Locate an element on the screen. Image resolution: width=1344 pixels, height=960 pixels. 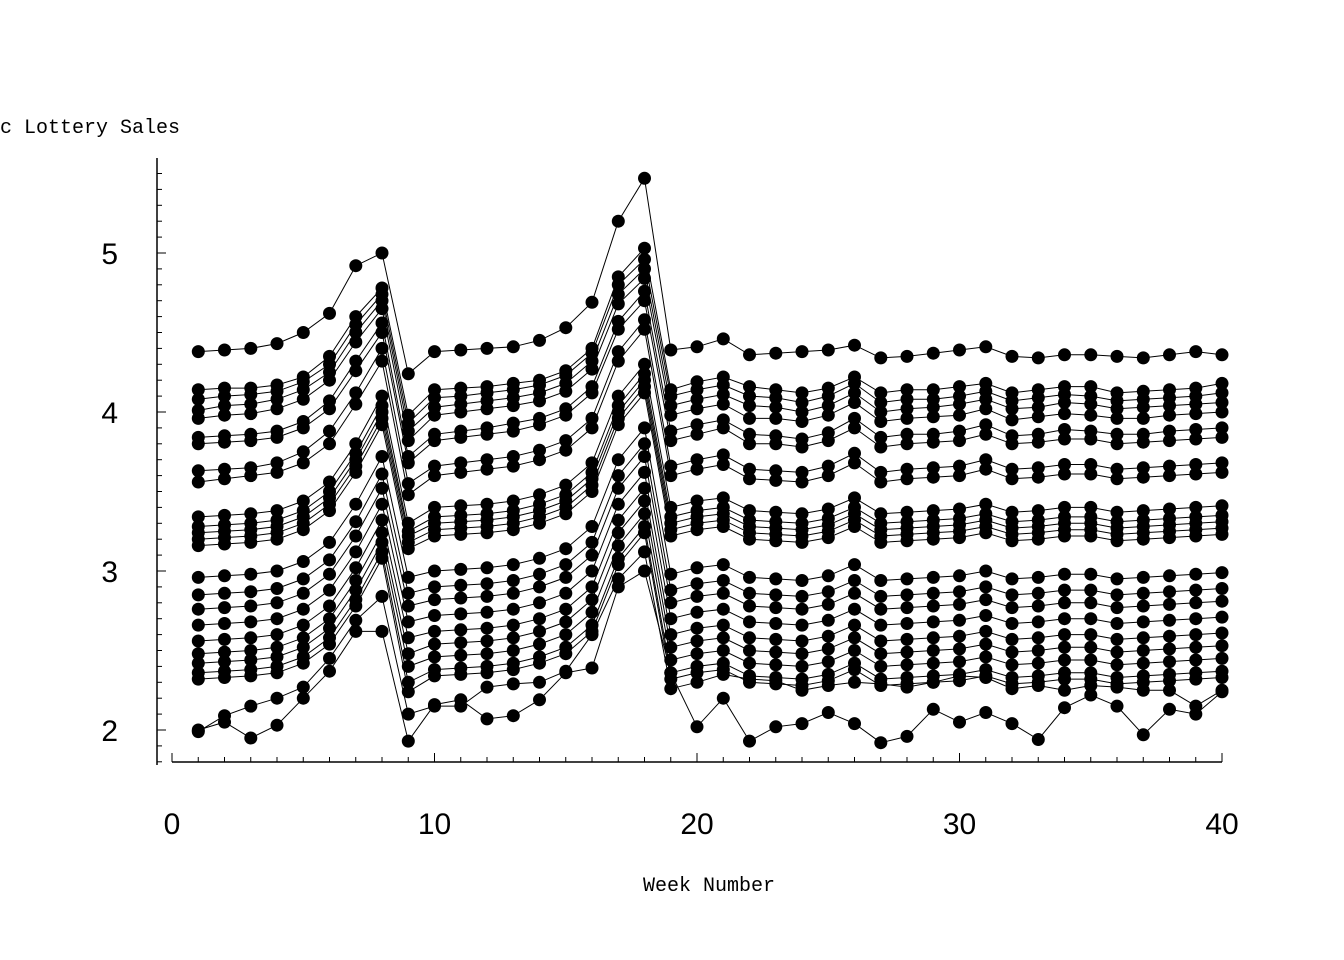
y-axis-title: c Lottery Sales is located at coordinates (90, 128).